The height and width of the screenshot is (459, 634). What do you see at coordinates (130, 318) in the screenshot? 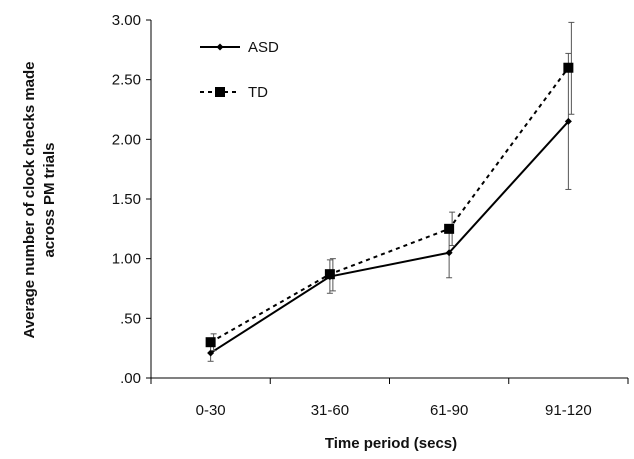
I see `y-tick-label: .50` at bounding box center [130, 318].